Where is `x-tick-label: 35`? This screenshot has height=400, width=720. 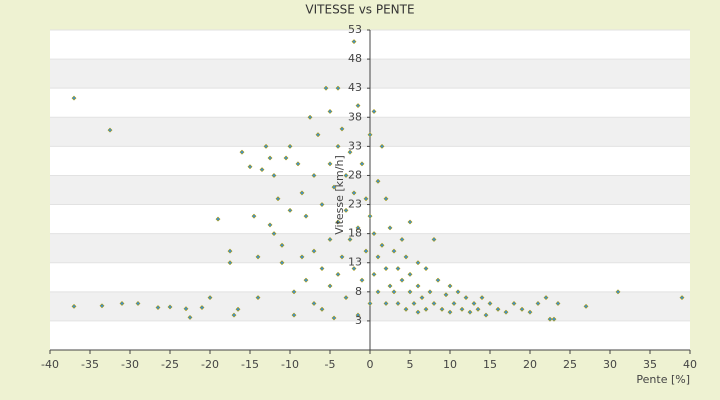 x-tick-label: 35 is located at coordinates (650, 364).